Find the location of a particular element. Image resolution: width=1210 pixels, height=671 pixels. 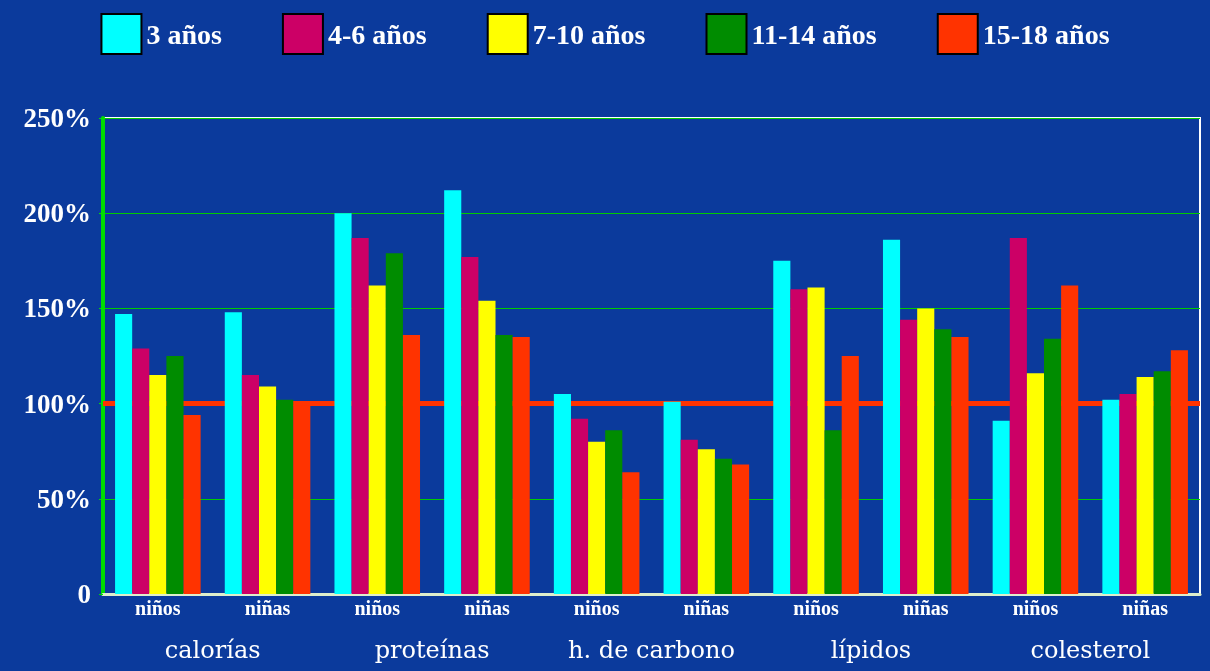

text: lípidos is located at coordinates (871, 650).